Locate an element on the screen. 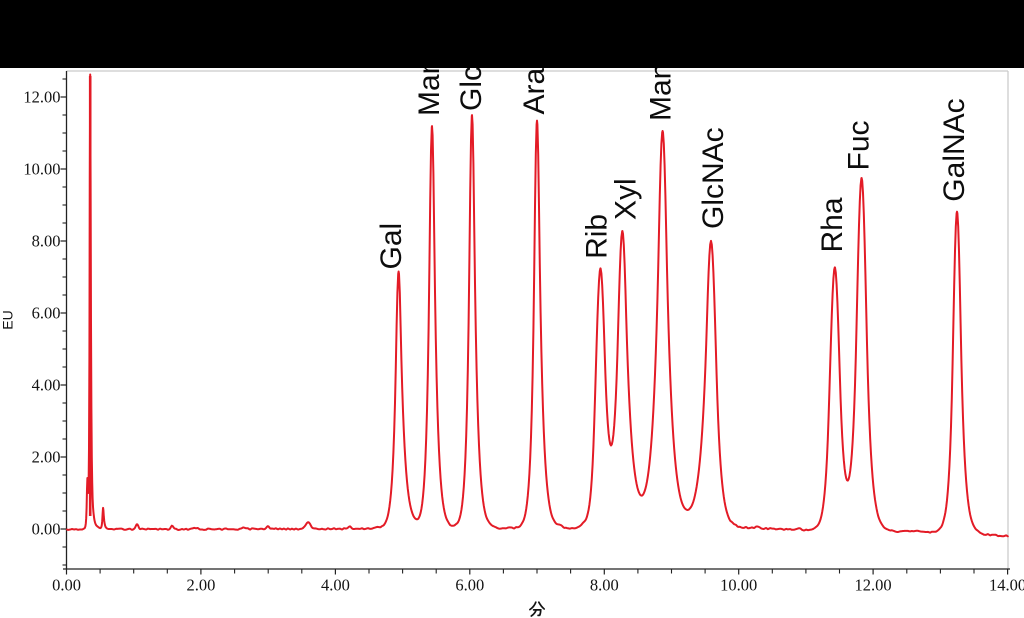 This screenshot has height=618, width=1024. svg-text: Gal is located at coordinates (391, 246).